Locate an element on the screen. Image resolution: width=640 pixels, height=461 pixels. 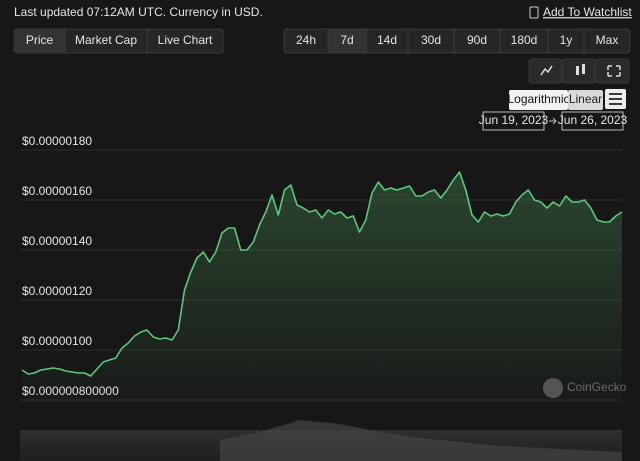
scale-toggle: Logarithmic Linear is located at coordinates (566, 99).